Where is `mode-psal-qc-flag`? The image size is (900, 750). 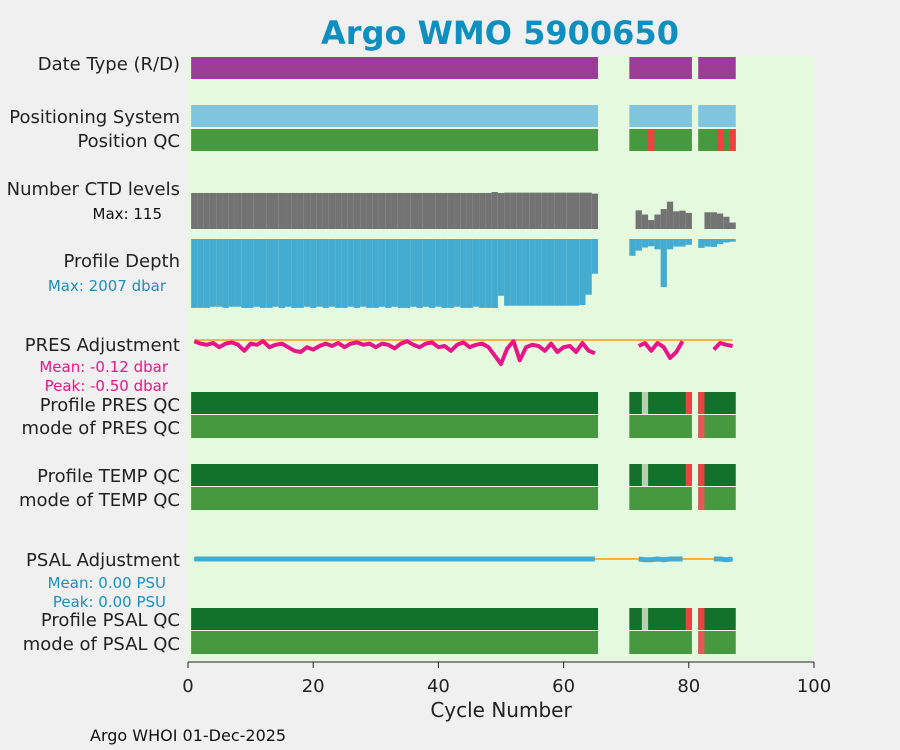 mode-psal-qc-flag is located at coordinates (701, 642).